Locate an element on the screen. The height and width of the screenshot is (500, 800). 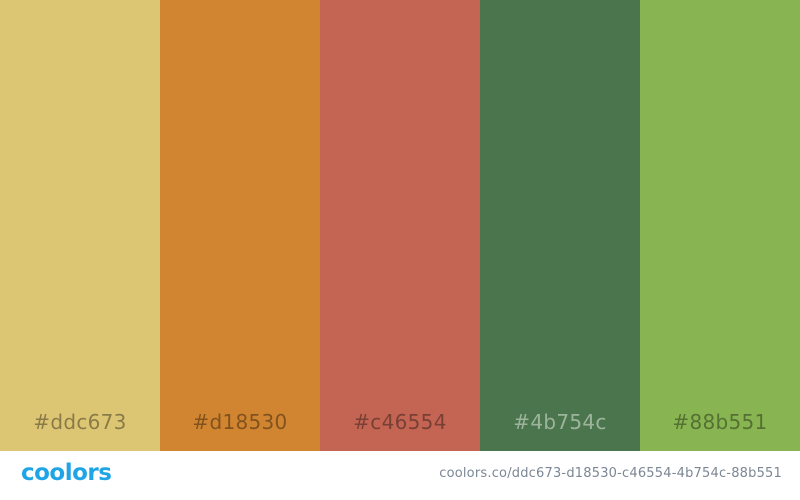
swatch-hex-label: #4b754c is located at coordinates (560, 422).